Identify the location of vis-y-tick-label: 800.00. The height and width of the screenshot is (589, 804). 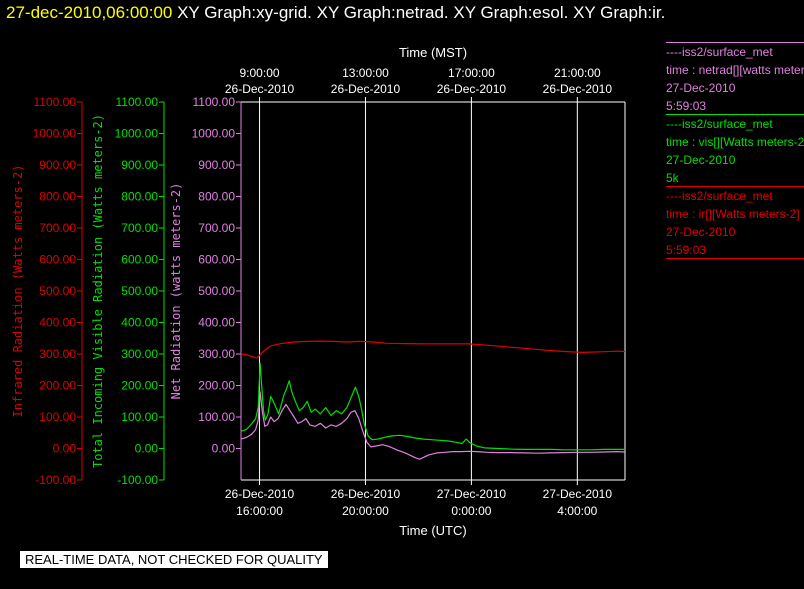
(139, 197).